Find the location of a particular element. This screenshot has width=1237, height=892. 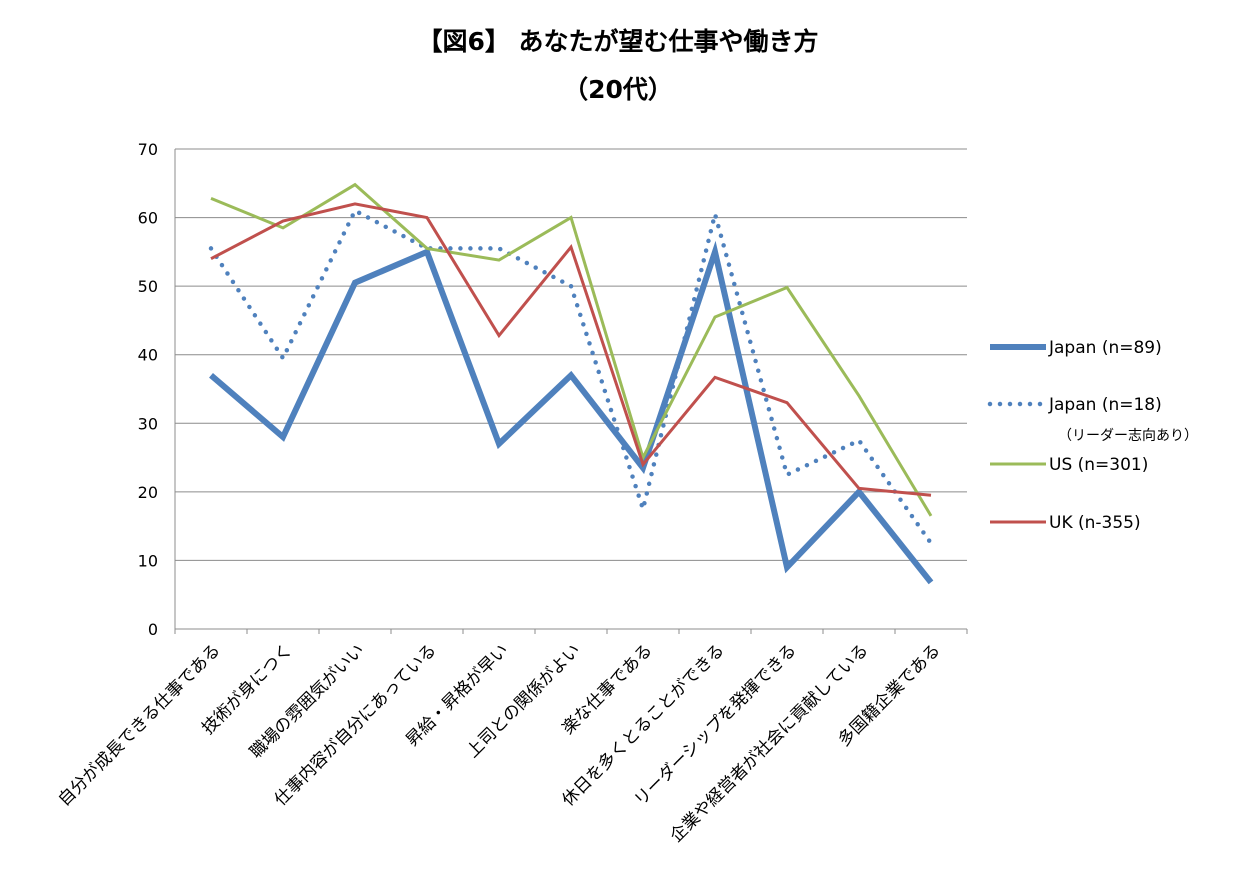

chart-title: 【図6】 あなたが望む仕事や働き方 is located at coordinates (617, 41).